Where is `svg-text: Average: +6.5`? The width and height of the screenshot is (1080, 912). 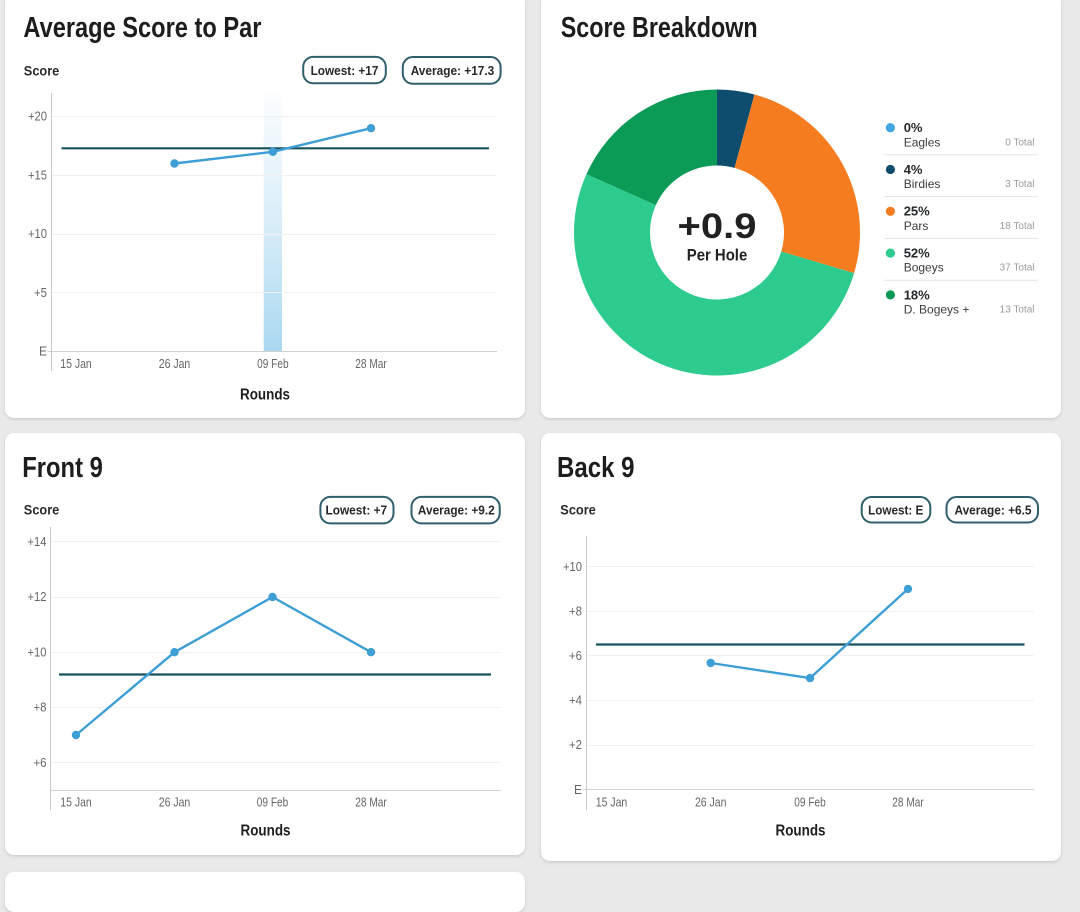 svg-text: Average: +6.5 is located at coordinates (992, 510).